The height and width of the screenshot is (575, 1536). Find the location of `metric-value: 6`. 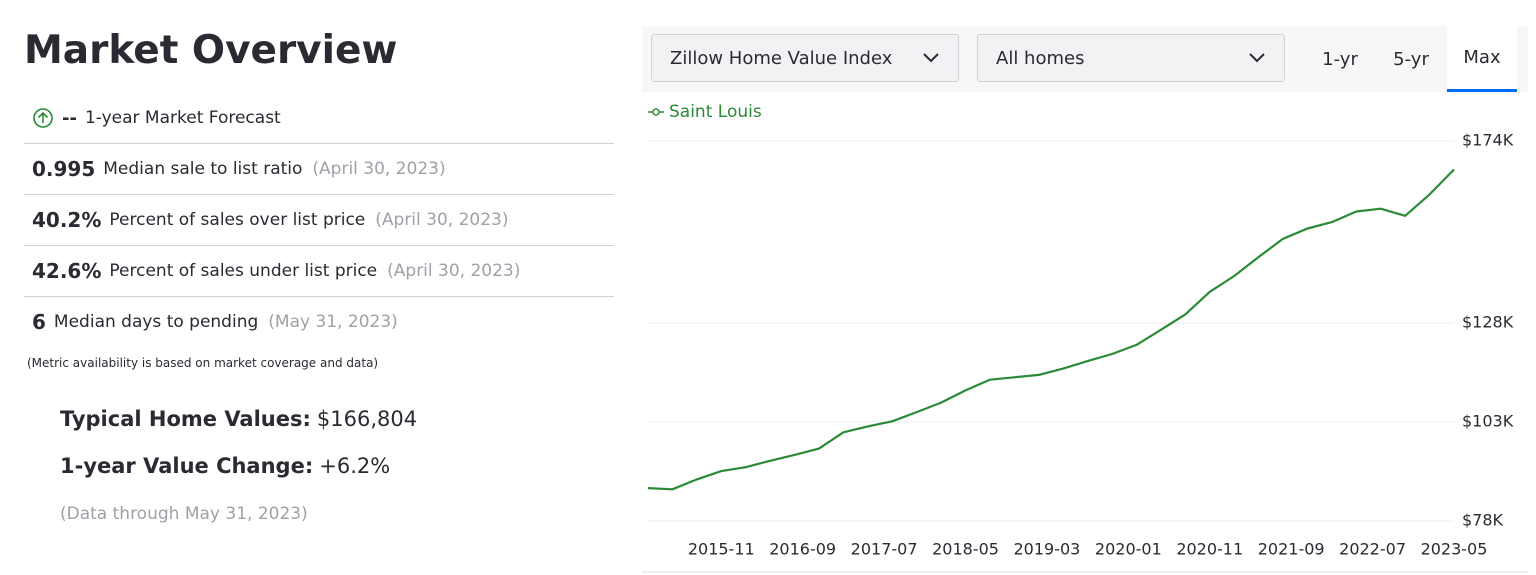

metric-value: 6 is located at coordinates (39, 322).